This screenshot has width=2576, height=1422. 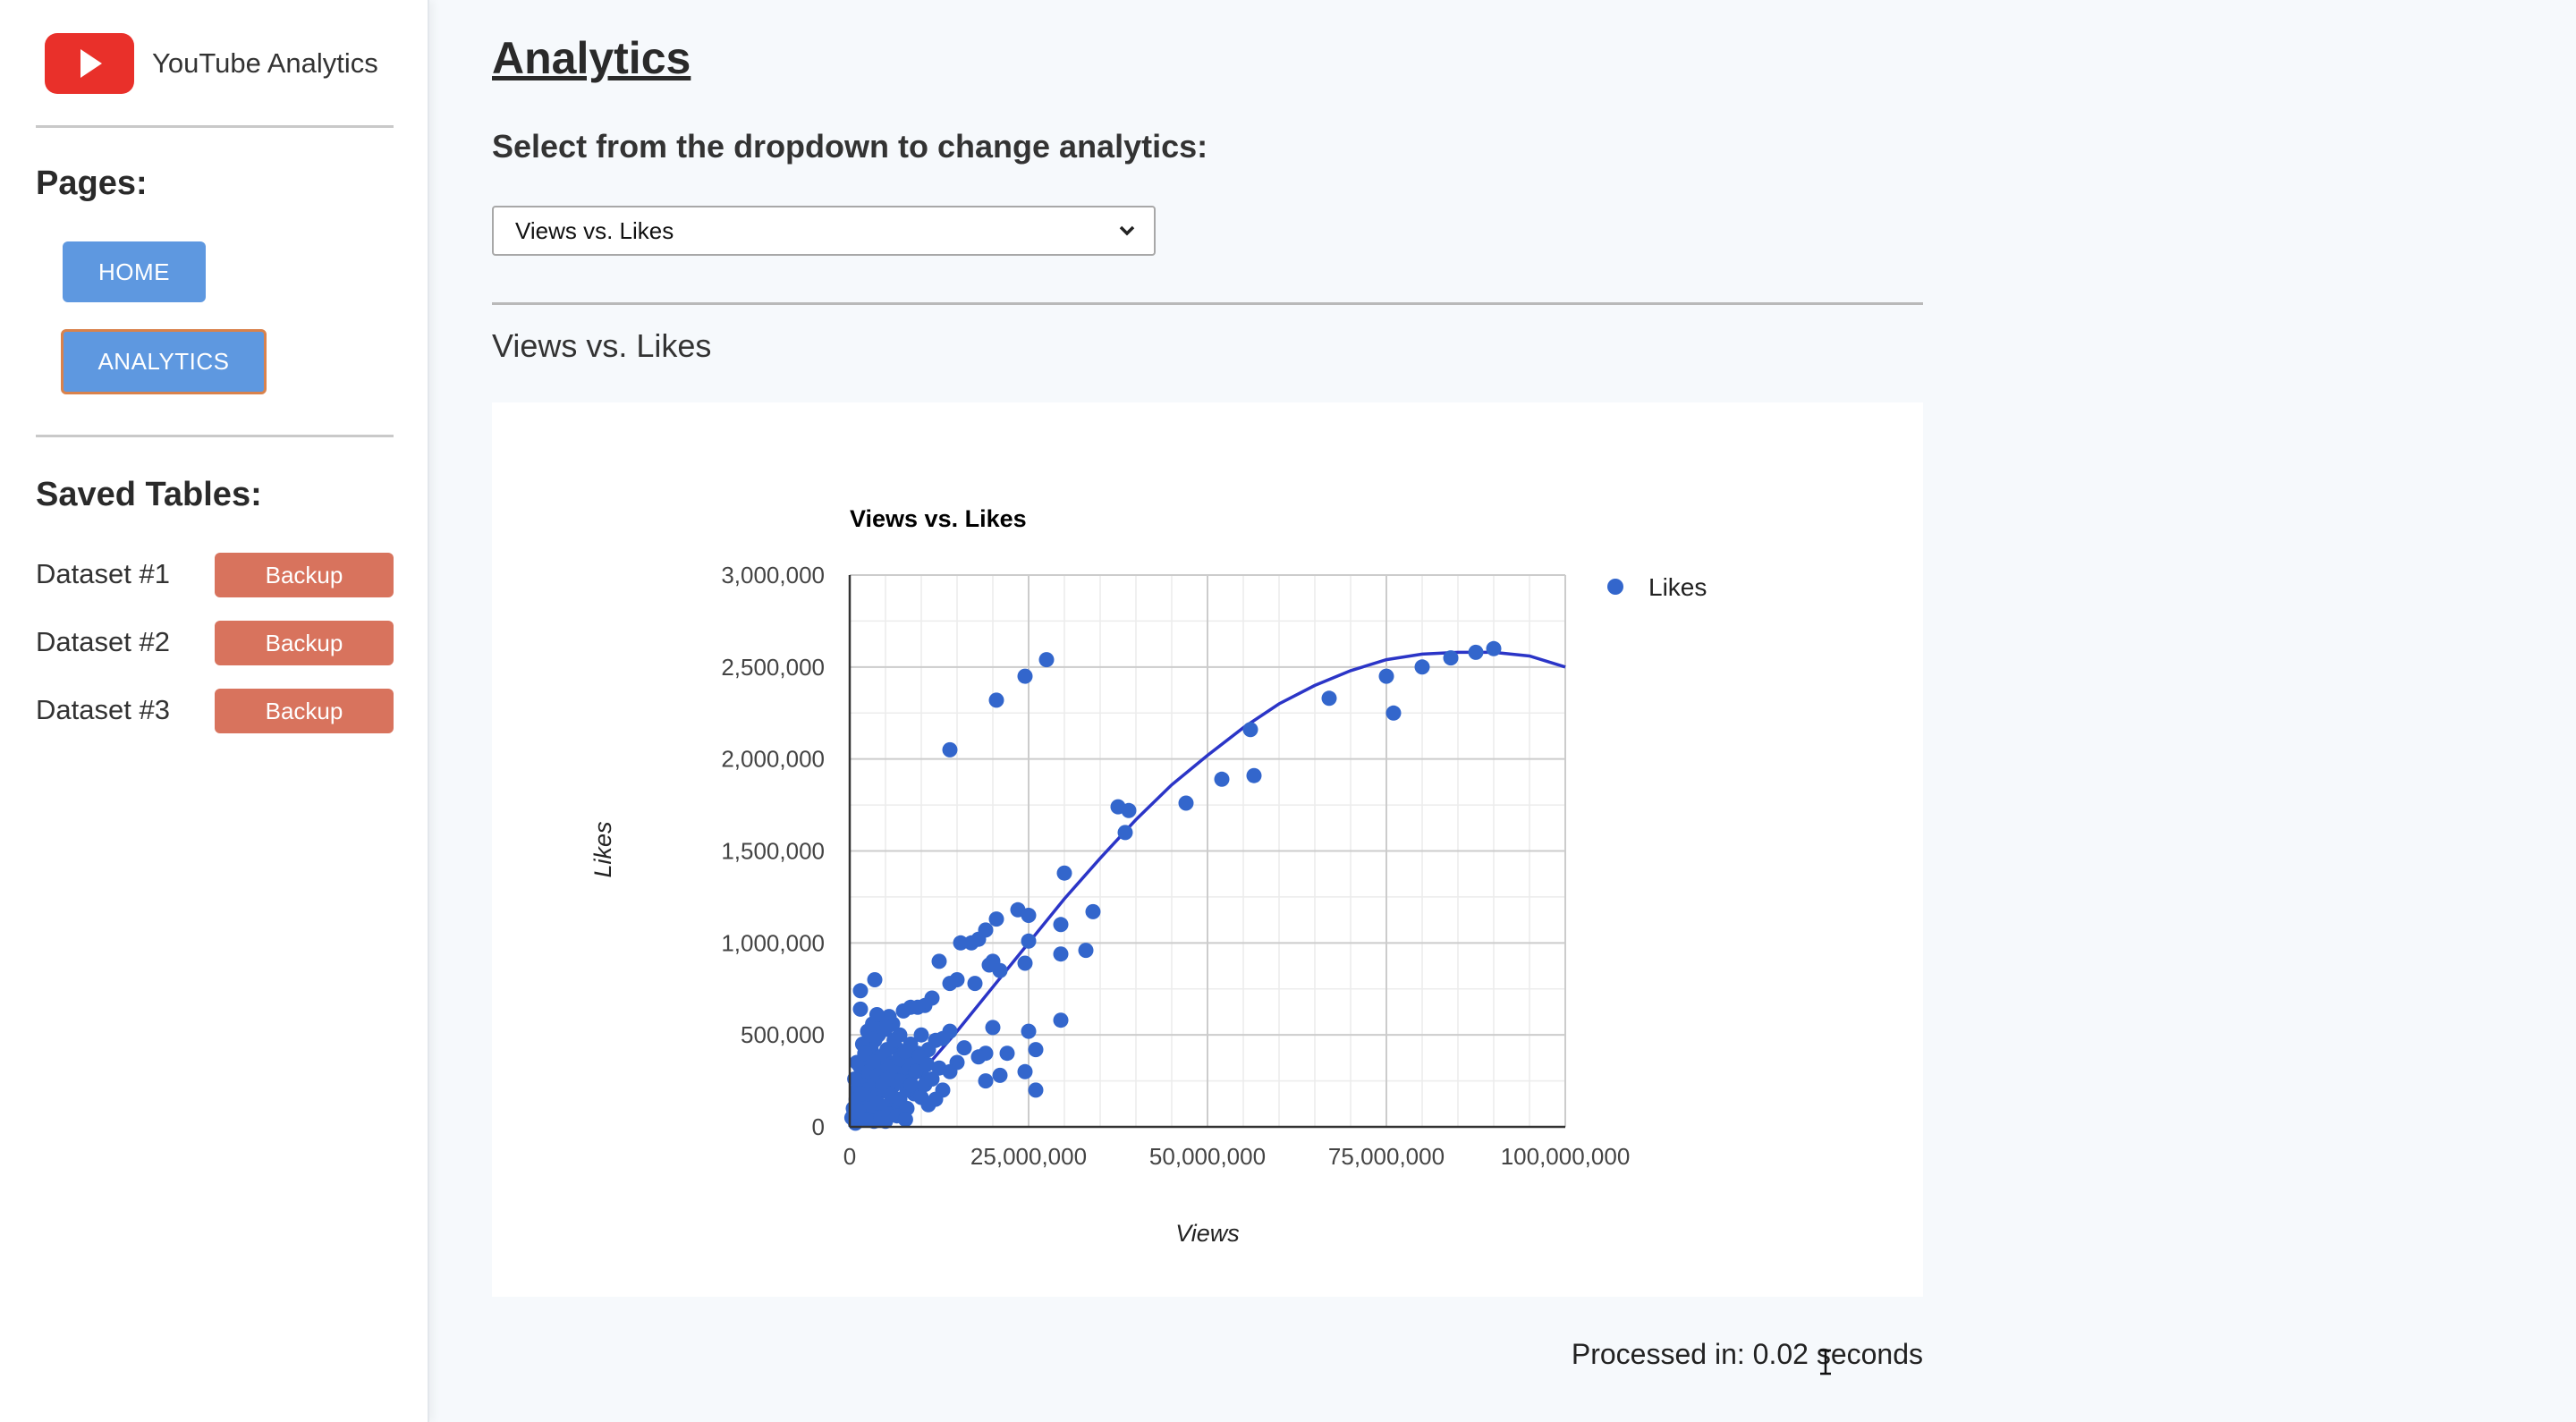 What do you see at coordinates (938, 518) in the screenshot?
I see `chart-title: Views vs. Likes` at bounding box center [938, 518].